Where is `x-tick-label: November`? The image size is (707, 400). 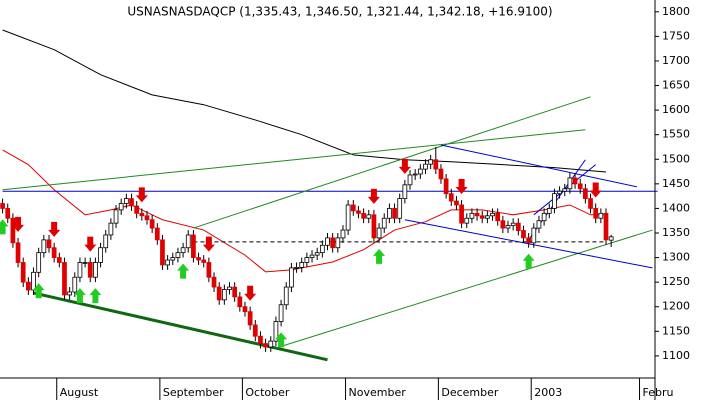
x-tick-label: November is located at coordinates (378, 392).